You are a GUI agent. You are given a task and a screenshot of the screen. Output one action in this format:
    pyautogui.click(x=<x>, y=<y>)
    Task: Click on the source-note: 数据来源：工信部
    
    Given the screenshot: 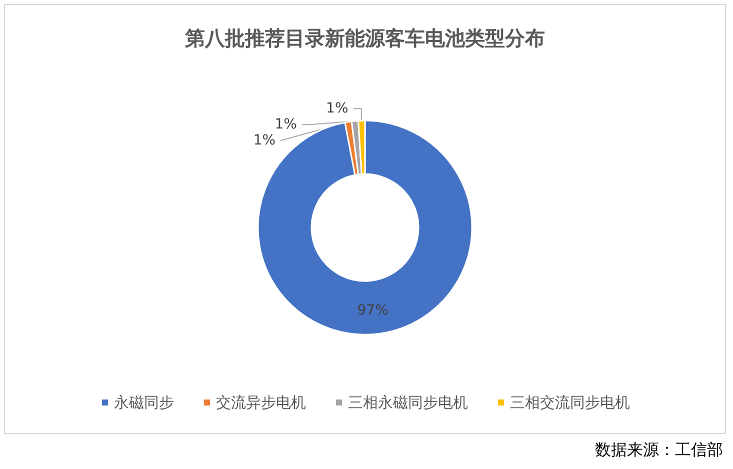 What is the action you would take?
    pyautogui.click(x=659, y=450)
    